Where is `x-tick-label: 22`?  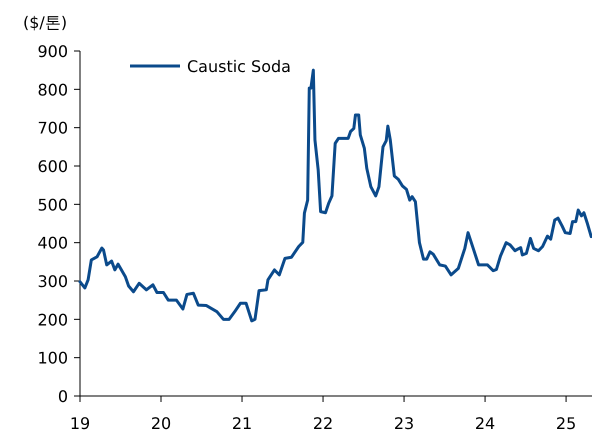
x-tick-label: 22 is located at coordinates (323, 423).